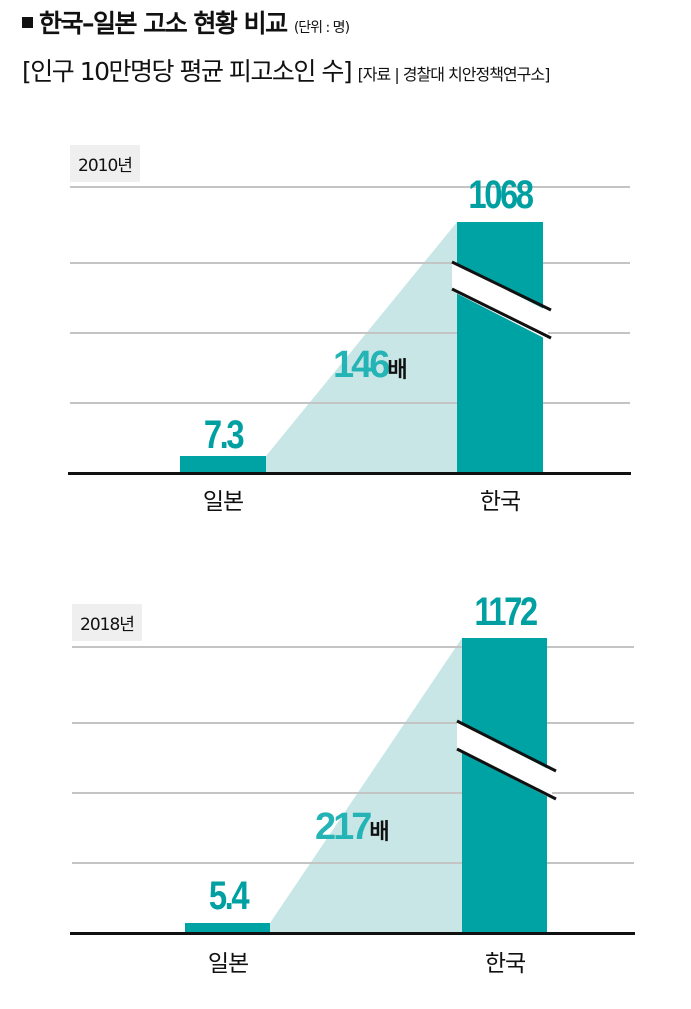 The image size is (691, 1009). What do you see at coordinates (501, 195) in the screenshot?
I see `value-korea-2010: 1068` at bounding box center [501, 195].